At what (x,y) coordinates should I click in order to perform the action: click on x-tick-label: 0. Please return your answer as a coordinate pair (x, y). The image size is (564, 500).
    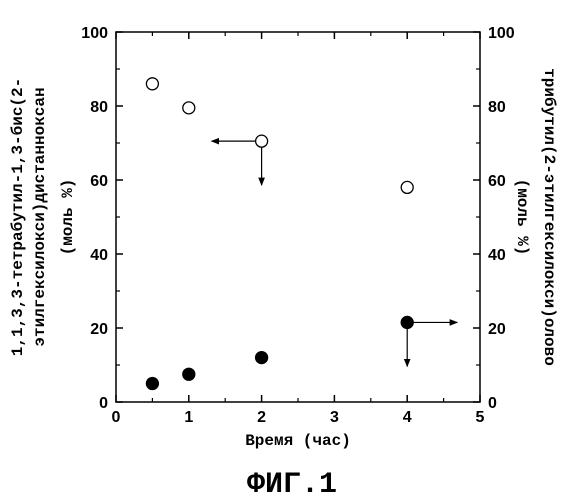
    Looking at the image, I should click on (116, 417).